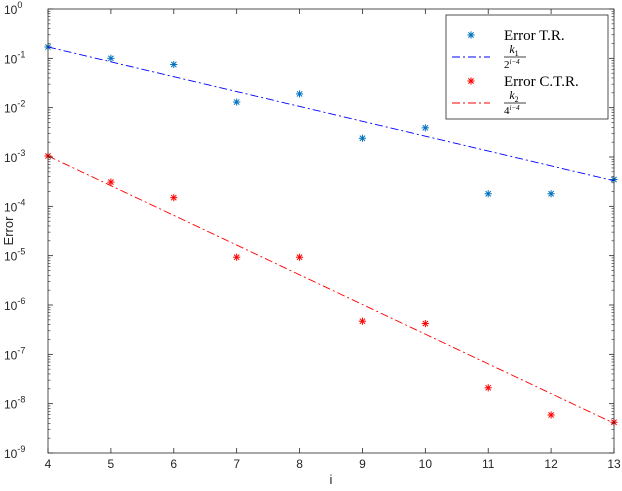 This screenshot has height=491, width=622. I want to click on x-axis-title: i, so click(331, 479).